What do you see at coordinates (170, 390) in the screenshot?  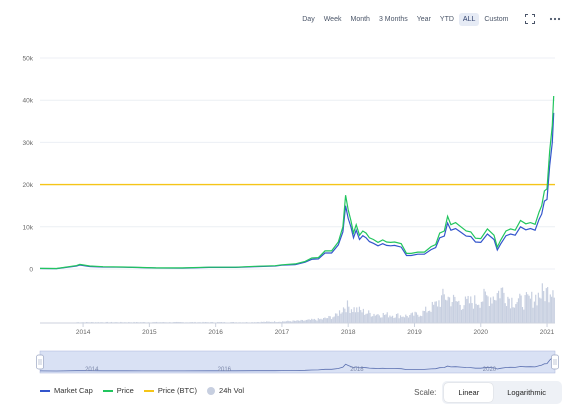 I see `legend-price-btc: Price (BTC)` at bounding box center [170, 390].